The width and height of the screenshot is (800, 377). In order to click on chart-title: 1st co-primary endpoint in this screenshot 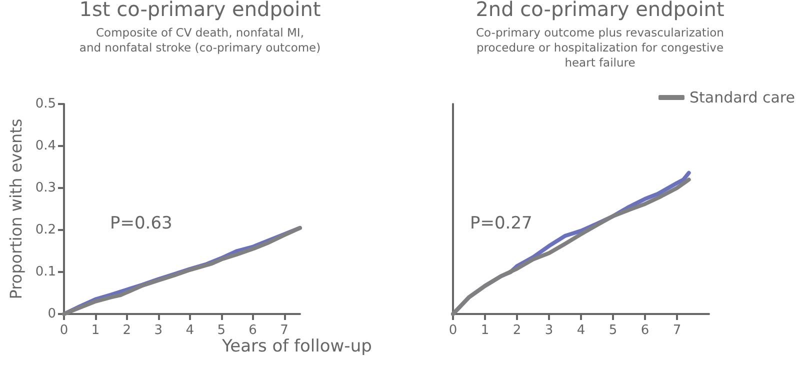, I will do `click(200, 10)`.